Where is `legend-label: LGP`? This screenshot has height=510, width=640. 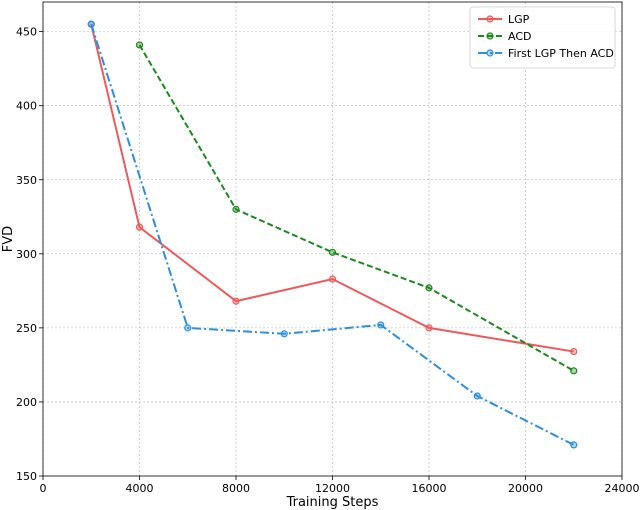
legend-label: LGP is located at coordinates (519, 19).